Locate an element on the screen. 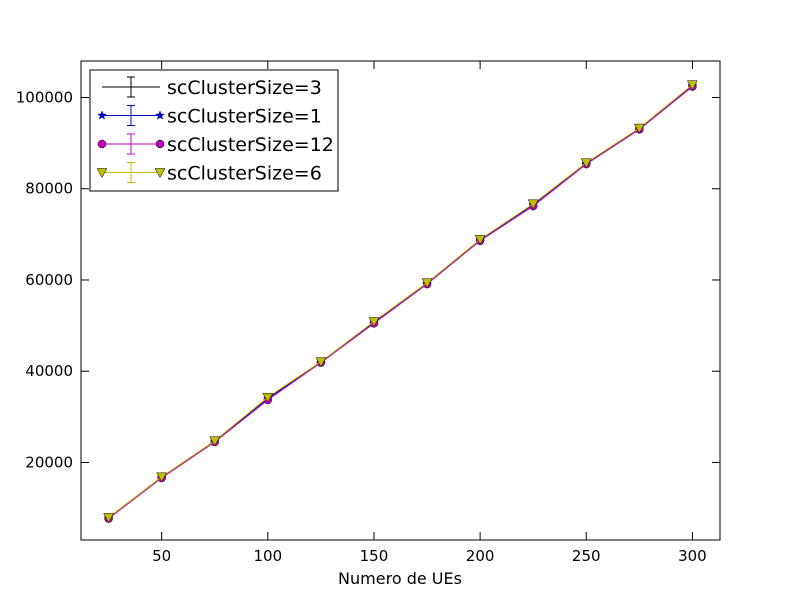 This screenshot has width=800, height=604. legend-entry: scClusterSize=1 is located at coordinates (209, 116).